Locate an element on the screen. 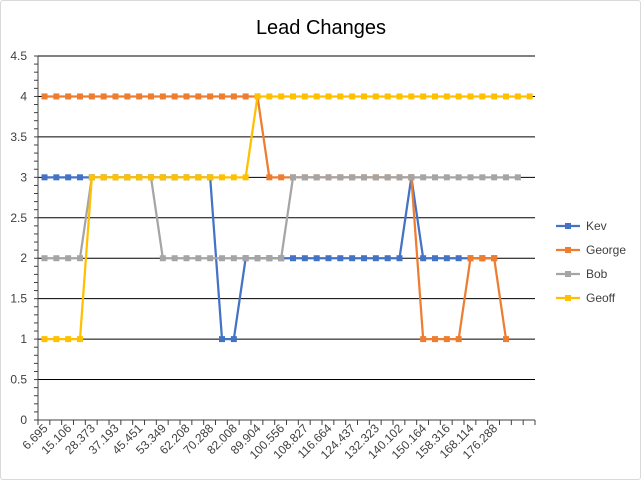  legend-item-george: George is located at coordinates (591, 250).